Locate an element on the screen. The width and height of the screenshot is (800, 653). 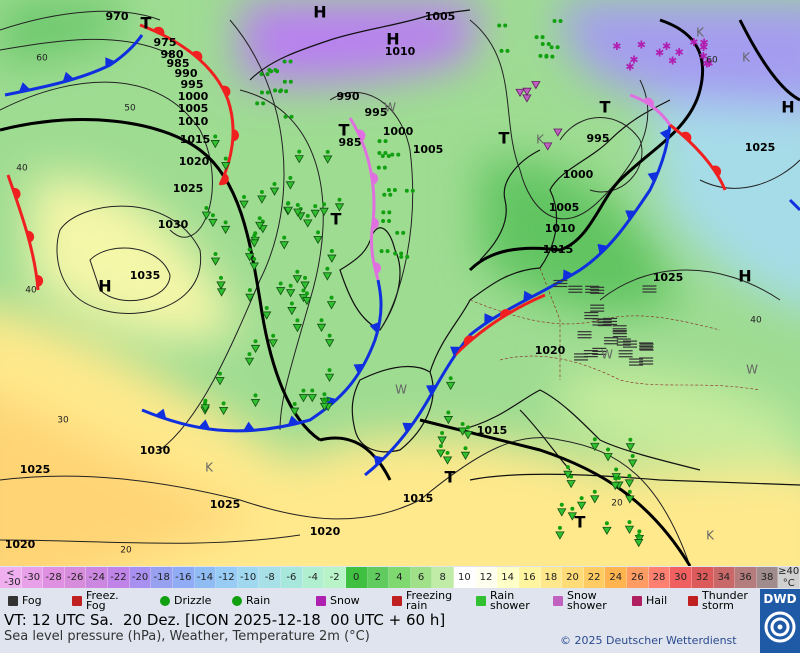
legend-label: Freez. Fog is located at coordinates (102, 600).